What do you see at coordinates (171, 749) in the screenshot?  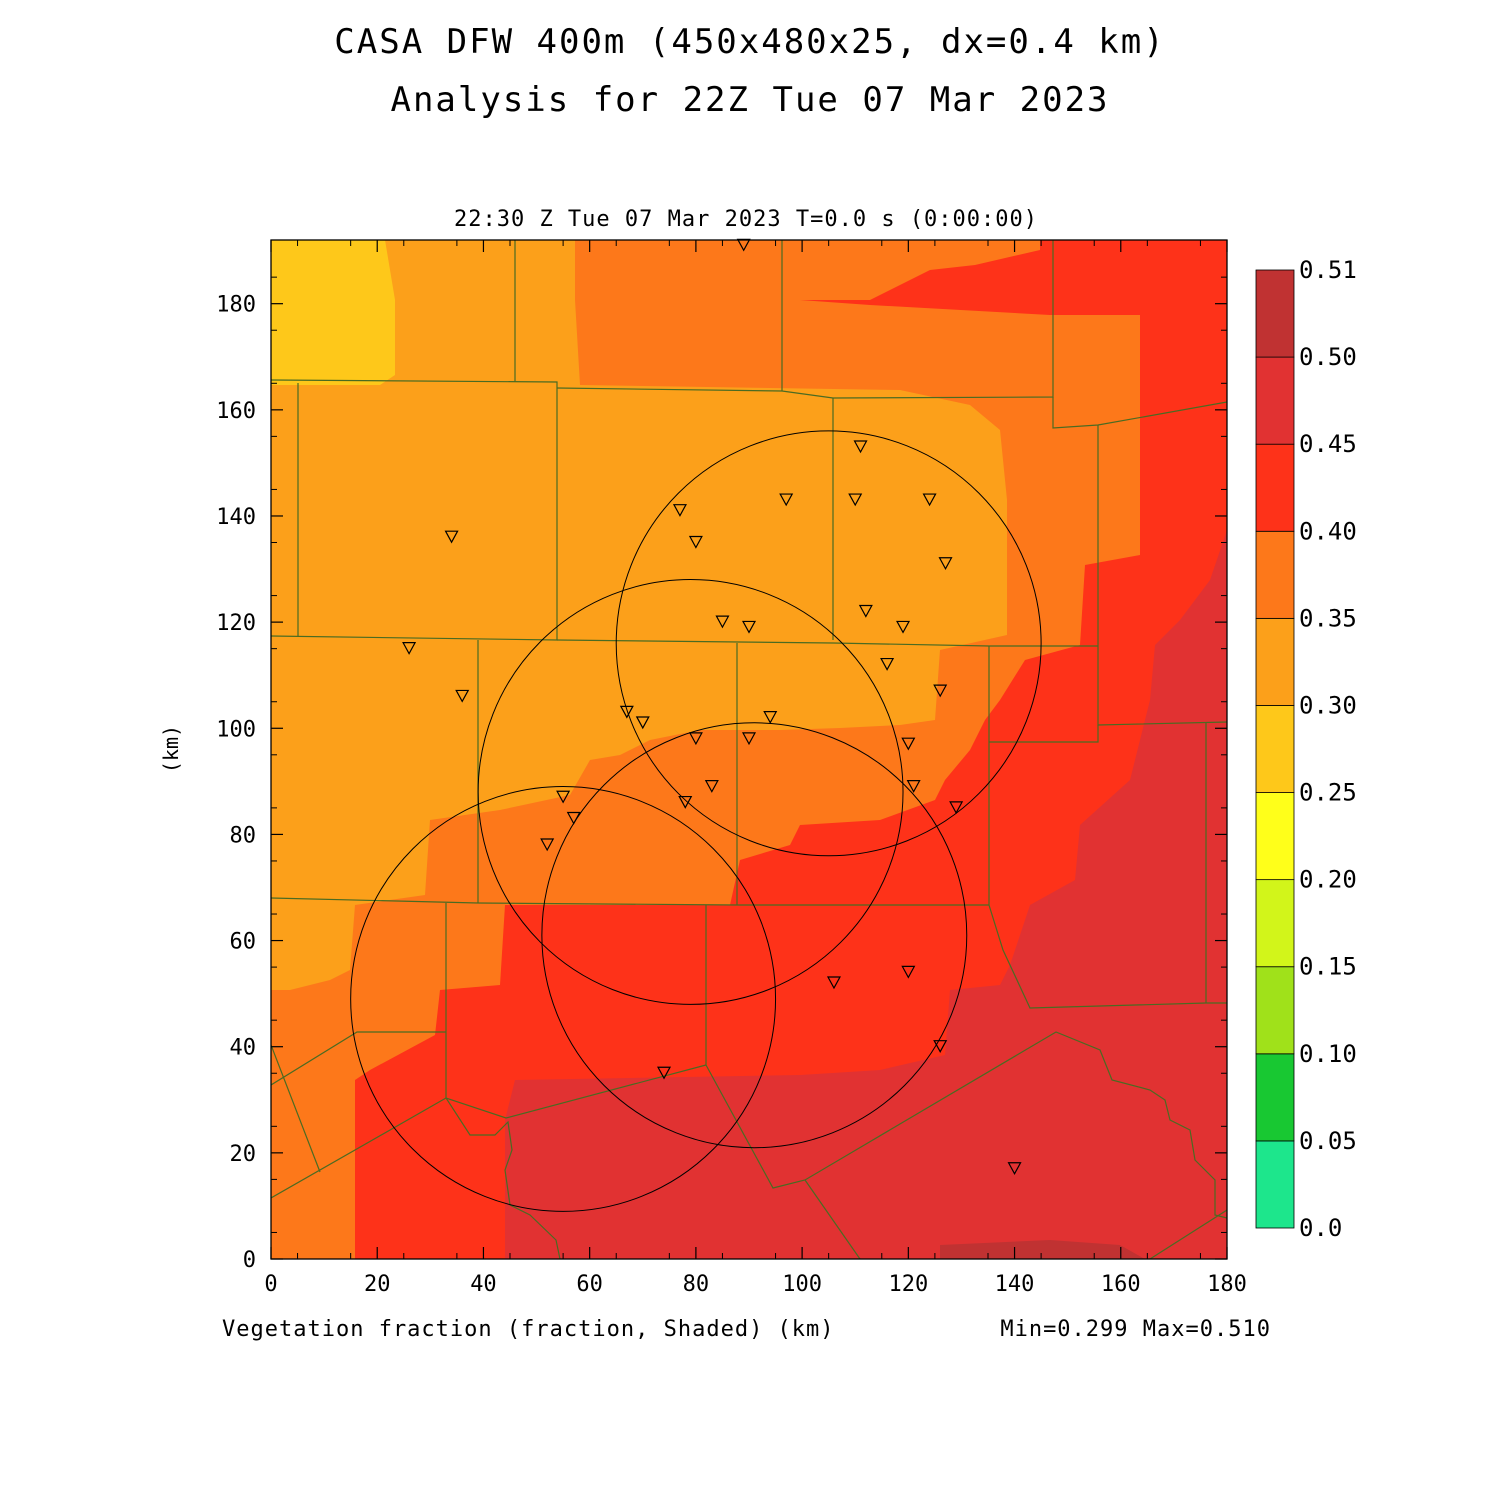 I see `y-axis-label: (km)` at bounding box center [171, 749].